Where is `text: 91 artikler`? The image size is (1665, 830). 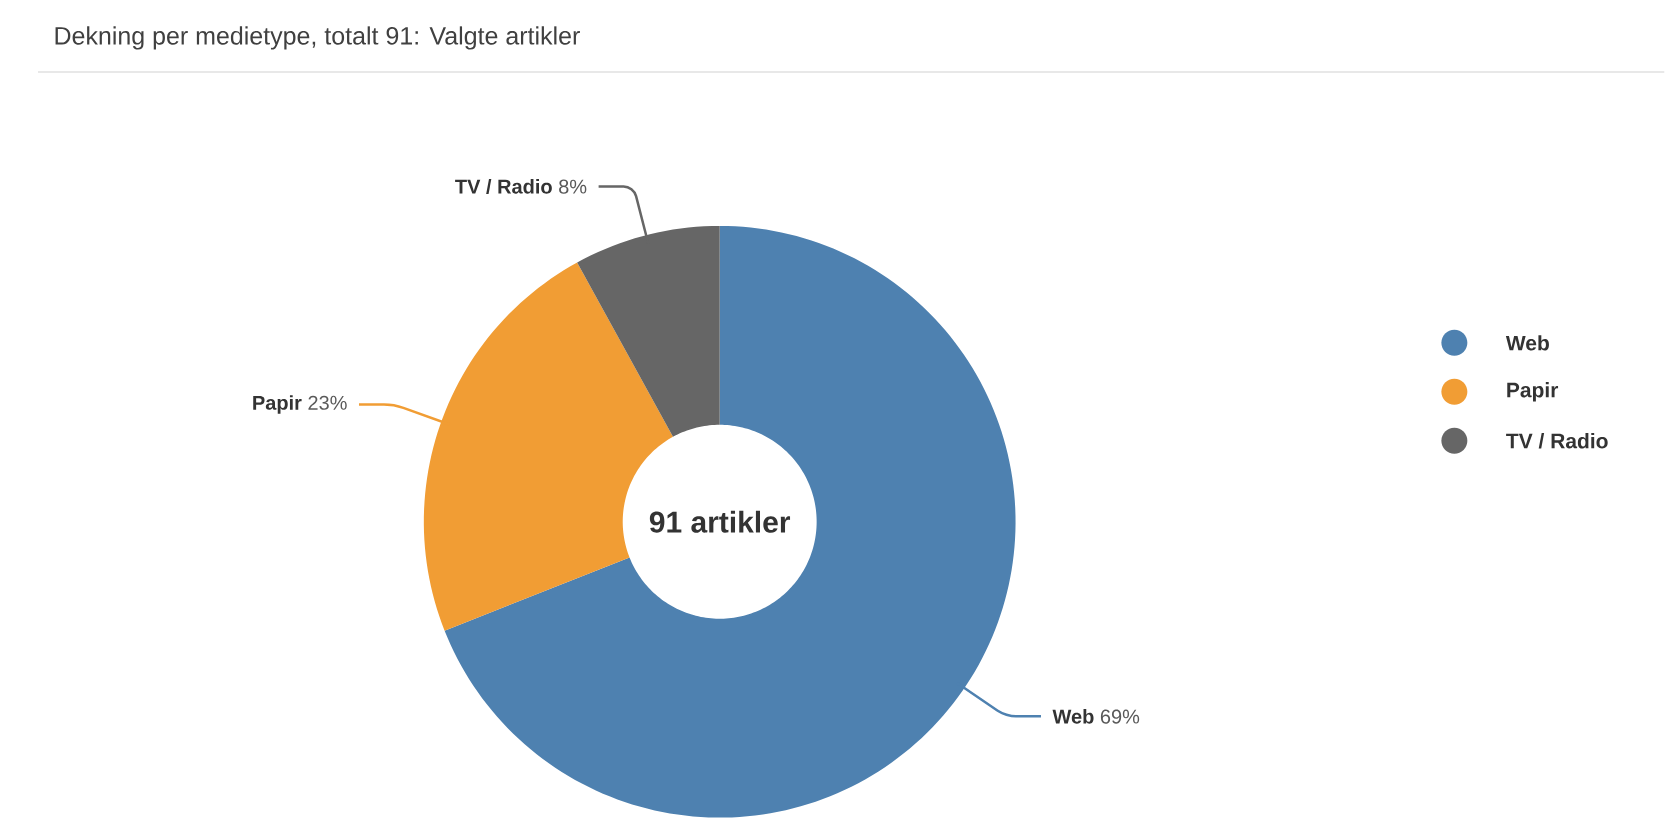
text: 91 artikler is located at coordinates (720, 521).